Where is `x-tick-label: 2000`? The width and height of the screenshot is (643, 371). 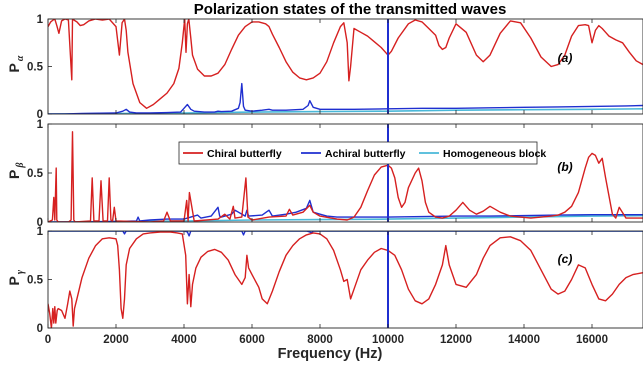
x-tick-label: 2000 is located at coordinates (116, 340).